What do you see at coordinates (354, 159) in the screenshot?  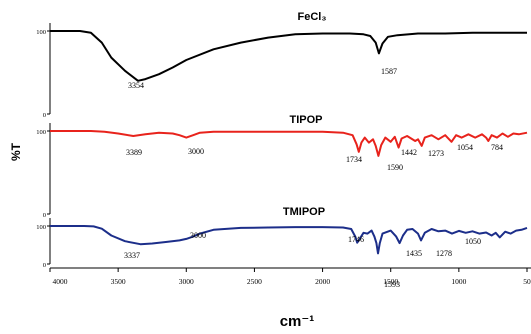 I see `peak-label: 1734` at bounding box center [354, 159].